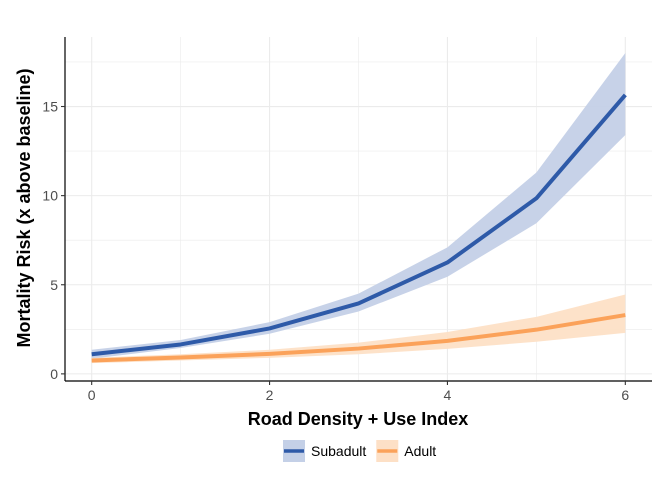 The width and height of the screenshot is (672, 480). Describe the element at coordinates (54, 285) in the screenshot. I see `y-tick-label: 5` at that location.